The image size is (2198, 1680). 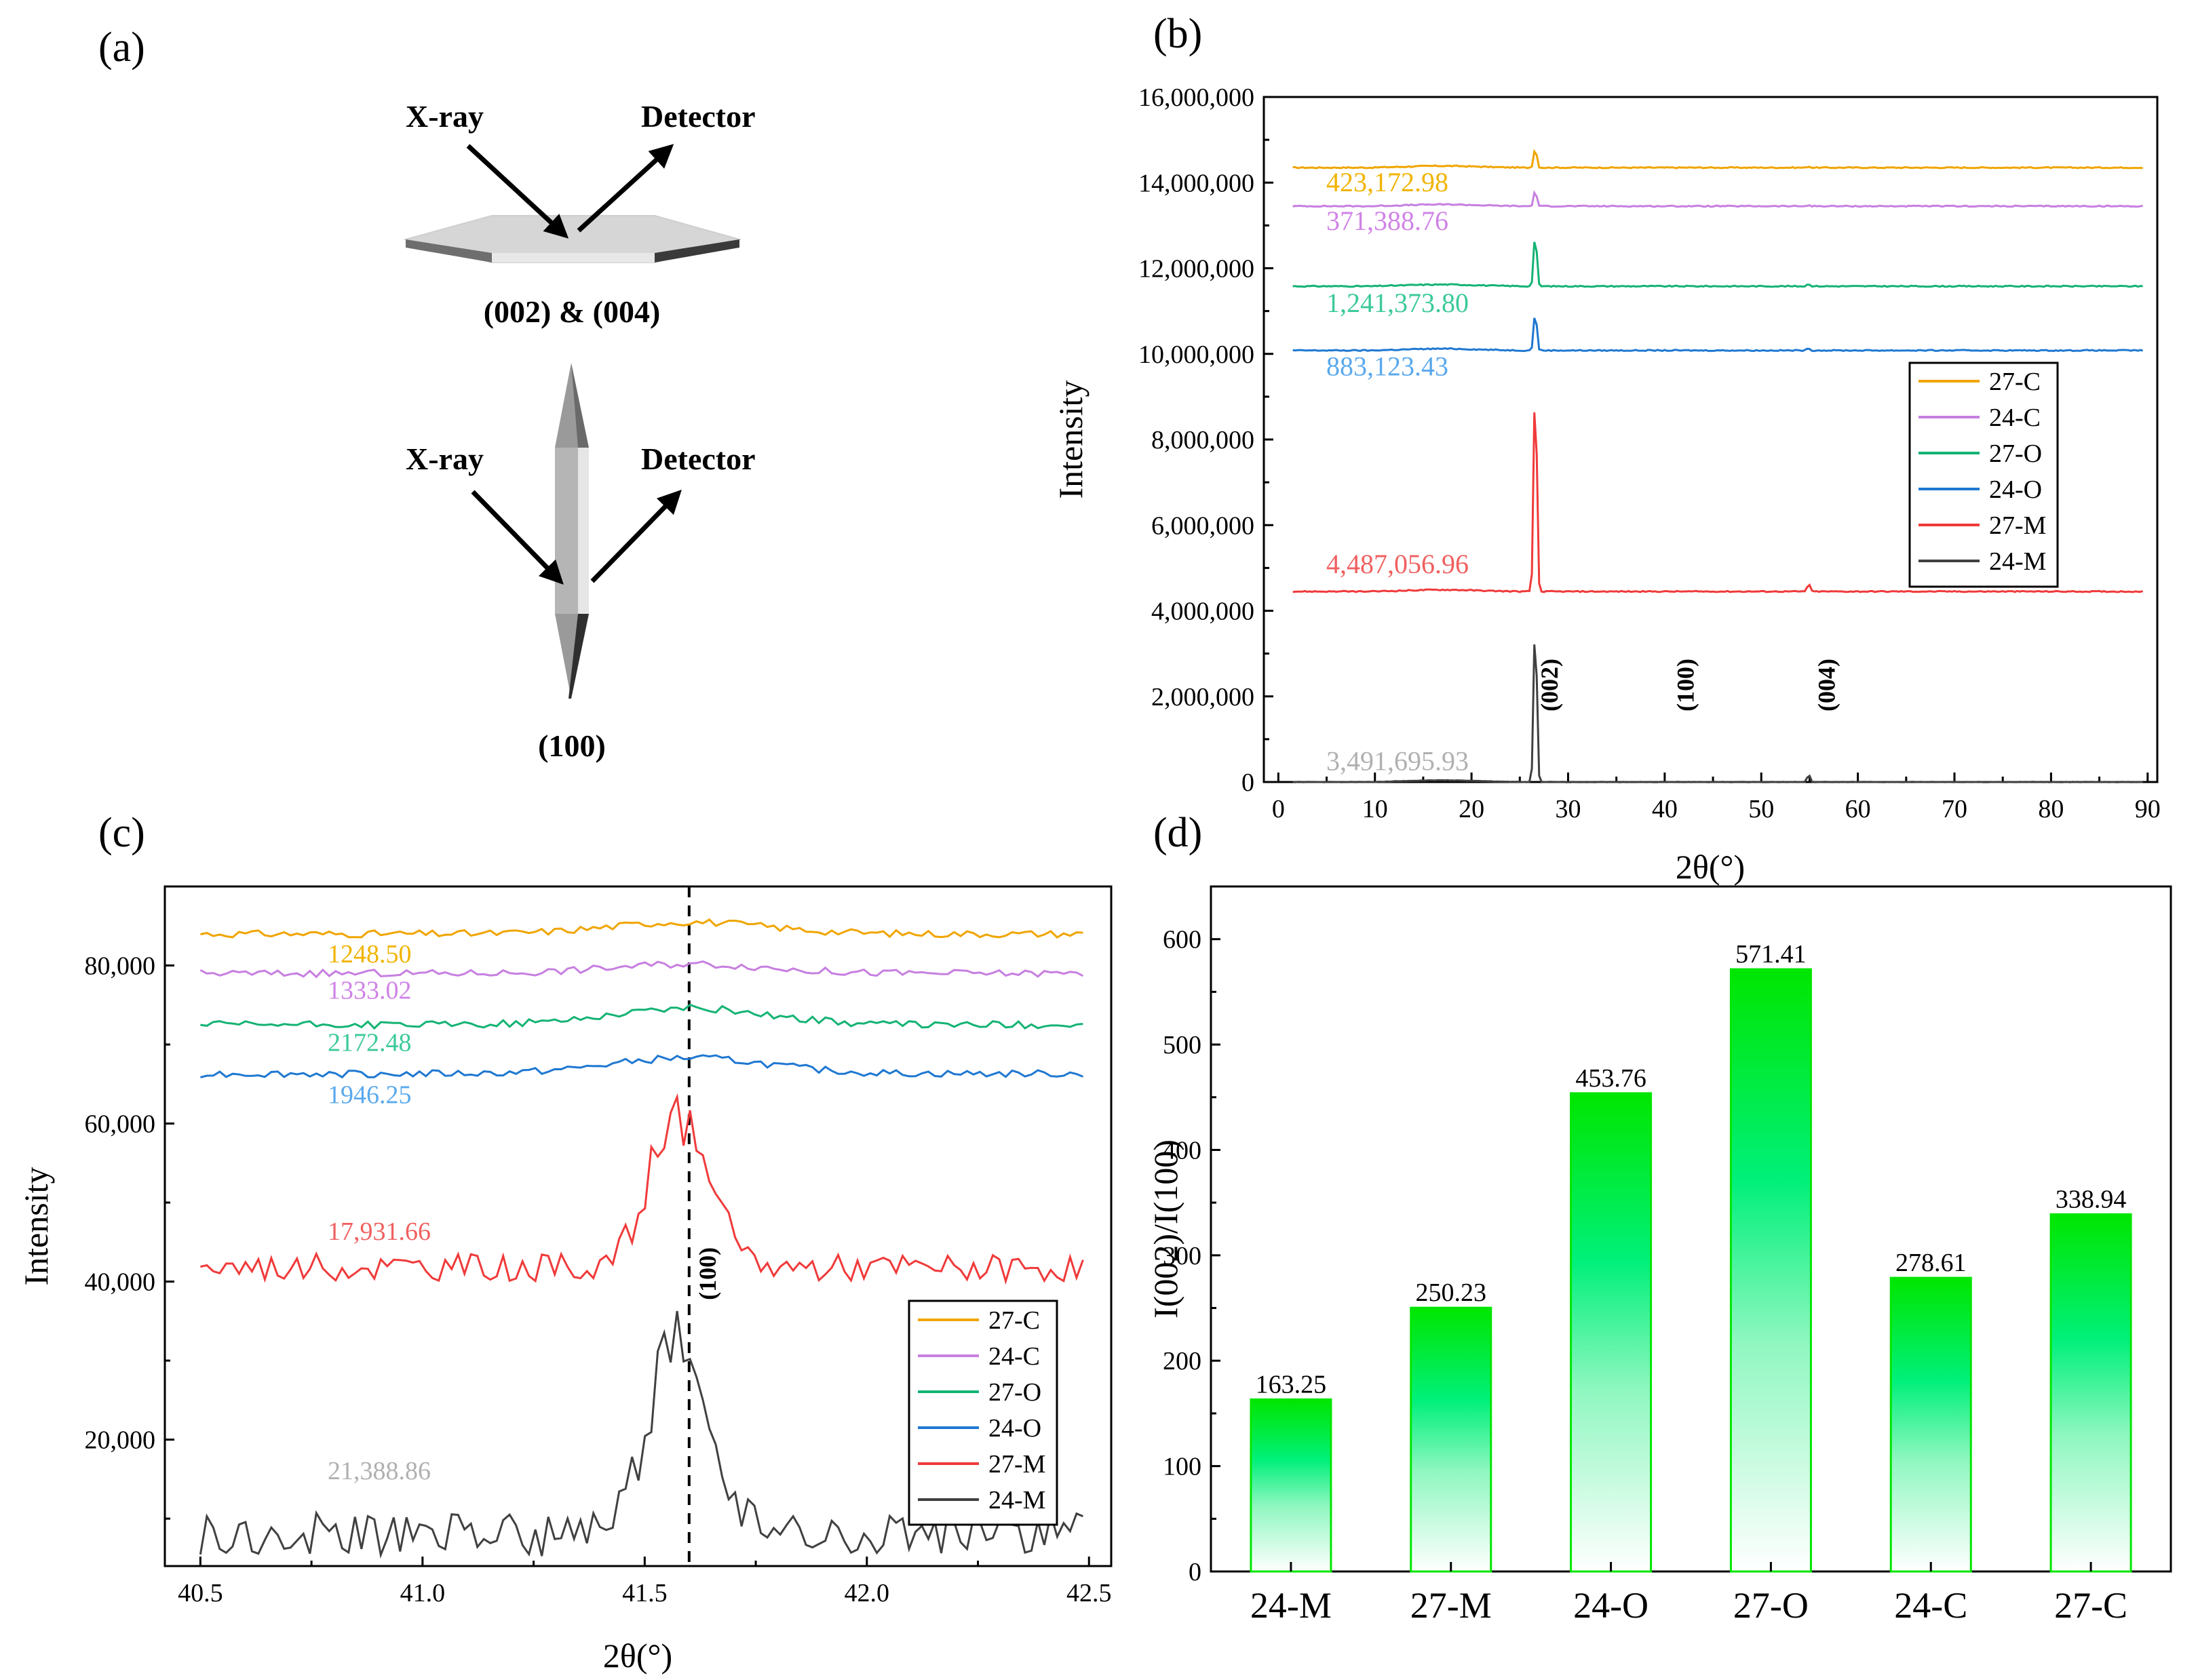 What do you see at coordinates (1014, 1428) in the screenshot?
I see `panel-c-legend-label: 24-O` at bounding box center [1014, 1428].